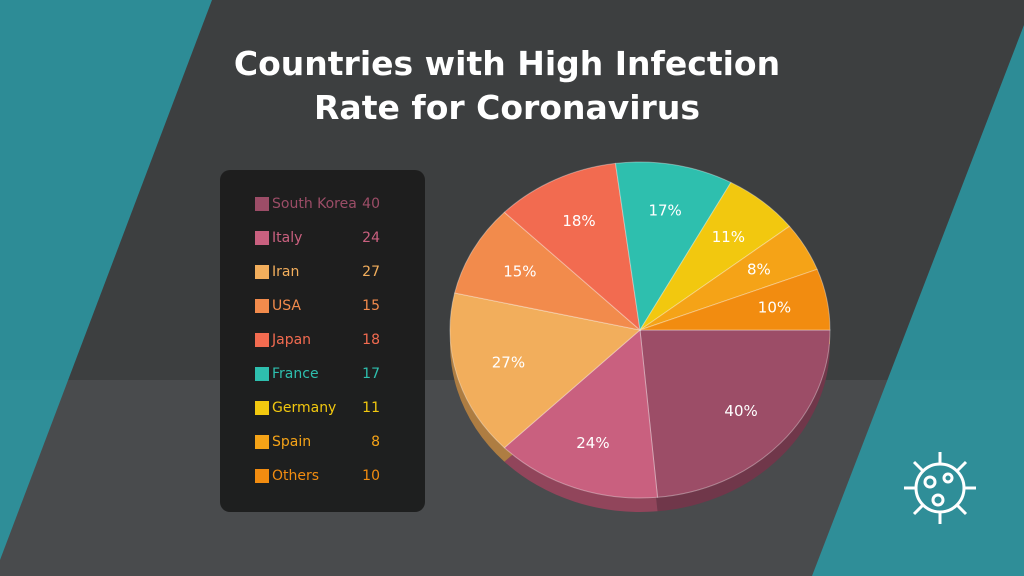  I want to click on legend-value: 17, so click(371, 374).